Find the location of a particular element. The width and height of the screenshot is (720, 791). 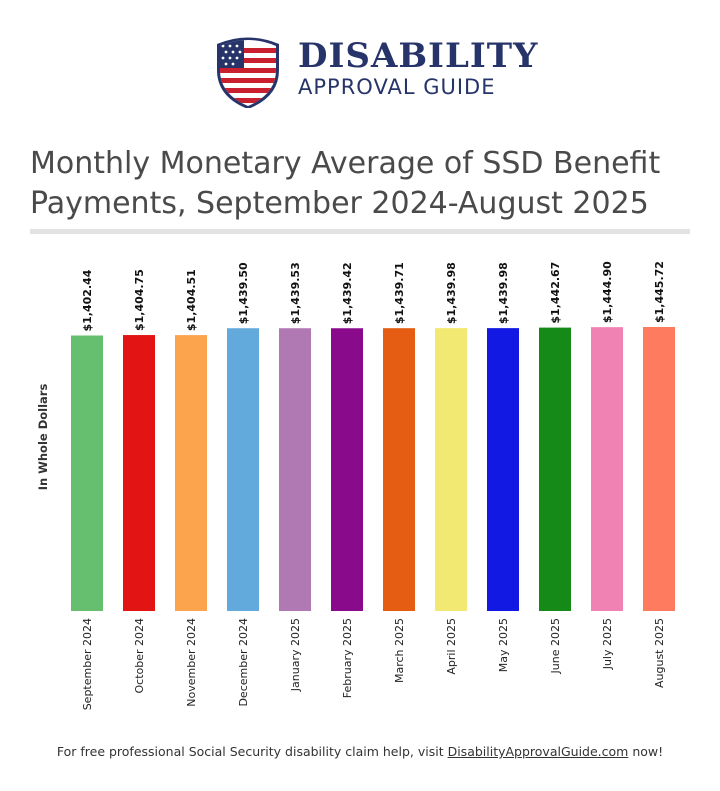

bar-june-2025 is located at coordinates (555, 469).